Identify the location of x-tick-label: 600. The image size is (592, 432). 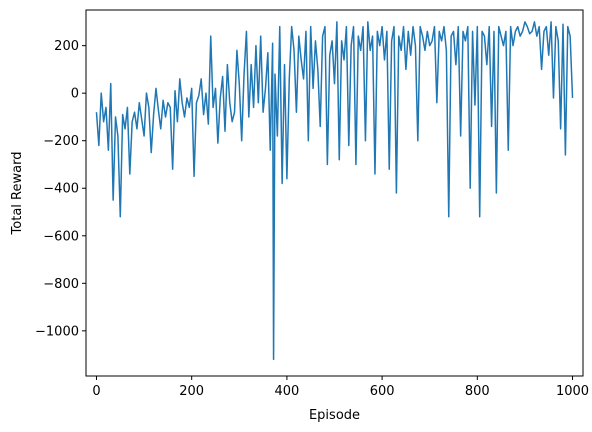
(382, 391).